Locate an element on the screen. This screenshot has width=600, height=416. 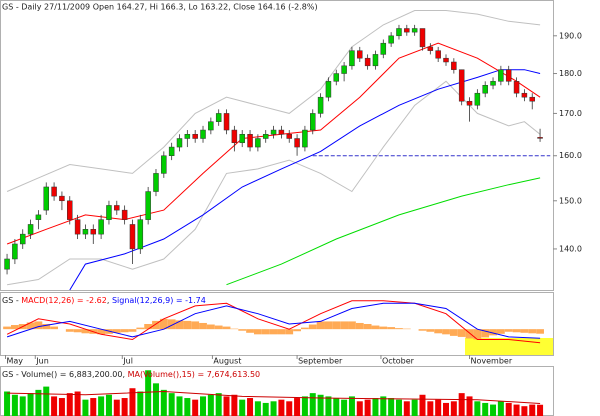
label-part: , is located at coordinates (124, 374).